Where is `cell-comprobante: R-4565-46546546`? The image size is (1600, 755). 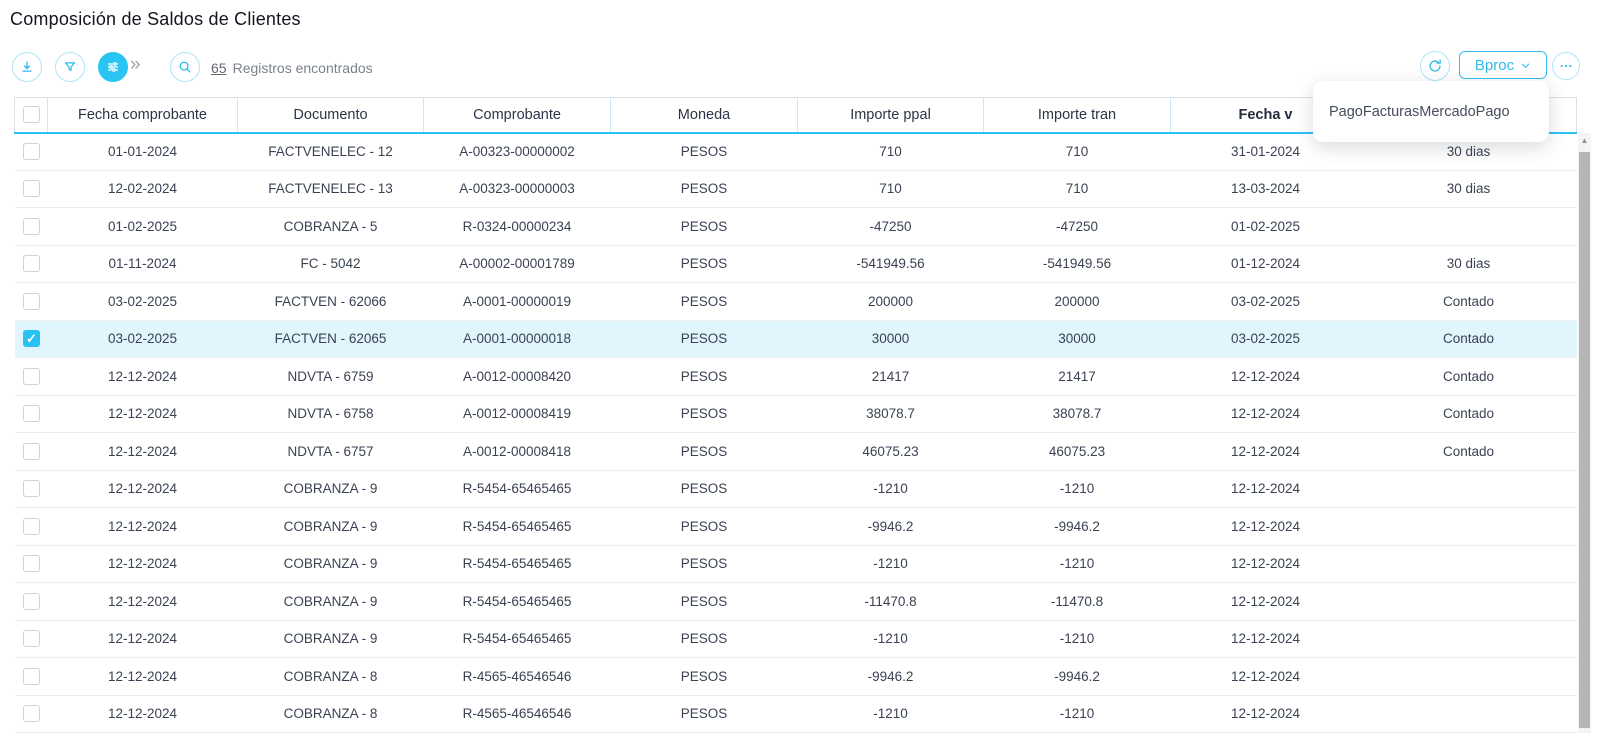
cell-comprobante: R-4565-46546546 is located at coordinates (517, 676).